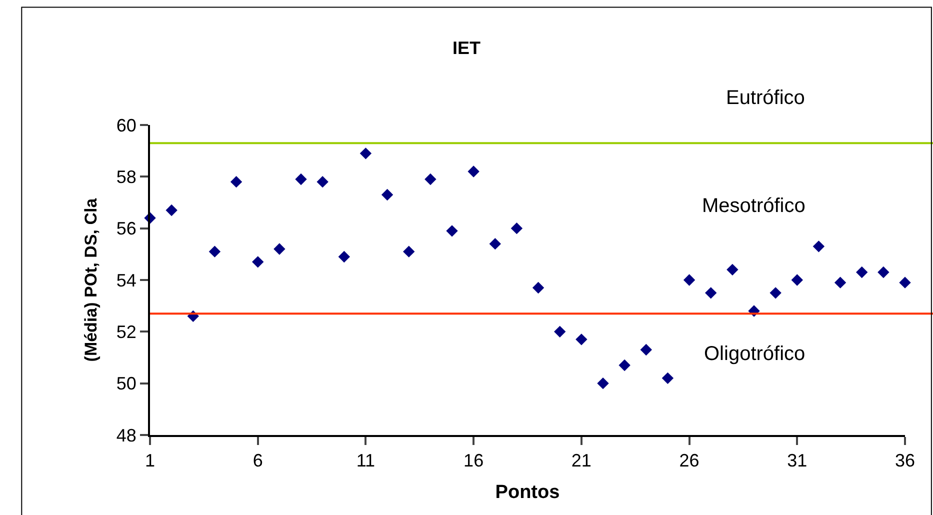 This screenshot has width=933, height=515. What do you see at coordinates (126, 280) in the screenshot?
I see `y-tick-label: 54` at bounding box center [126, 280].